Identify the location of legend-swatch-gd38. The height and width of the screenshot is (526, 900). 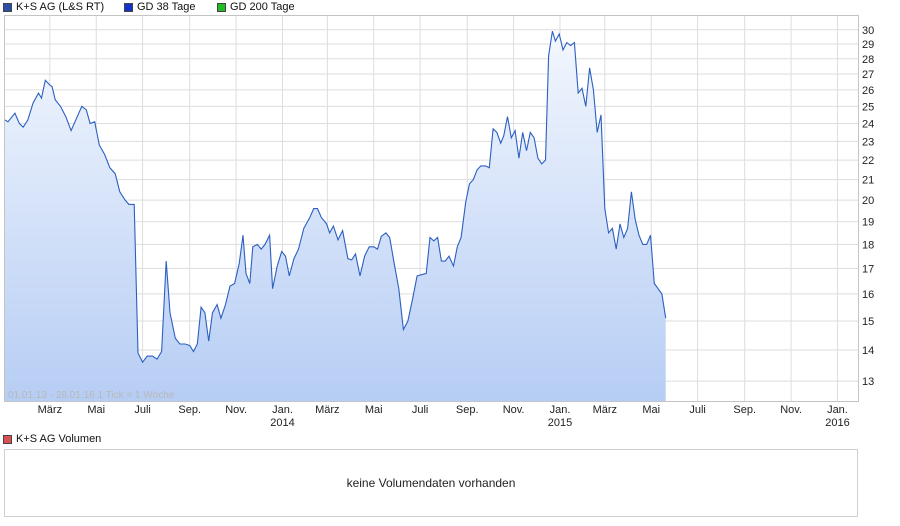
(128, 7).